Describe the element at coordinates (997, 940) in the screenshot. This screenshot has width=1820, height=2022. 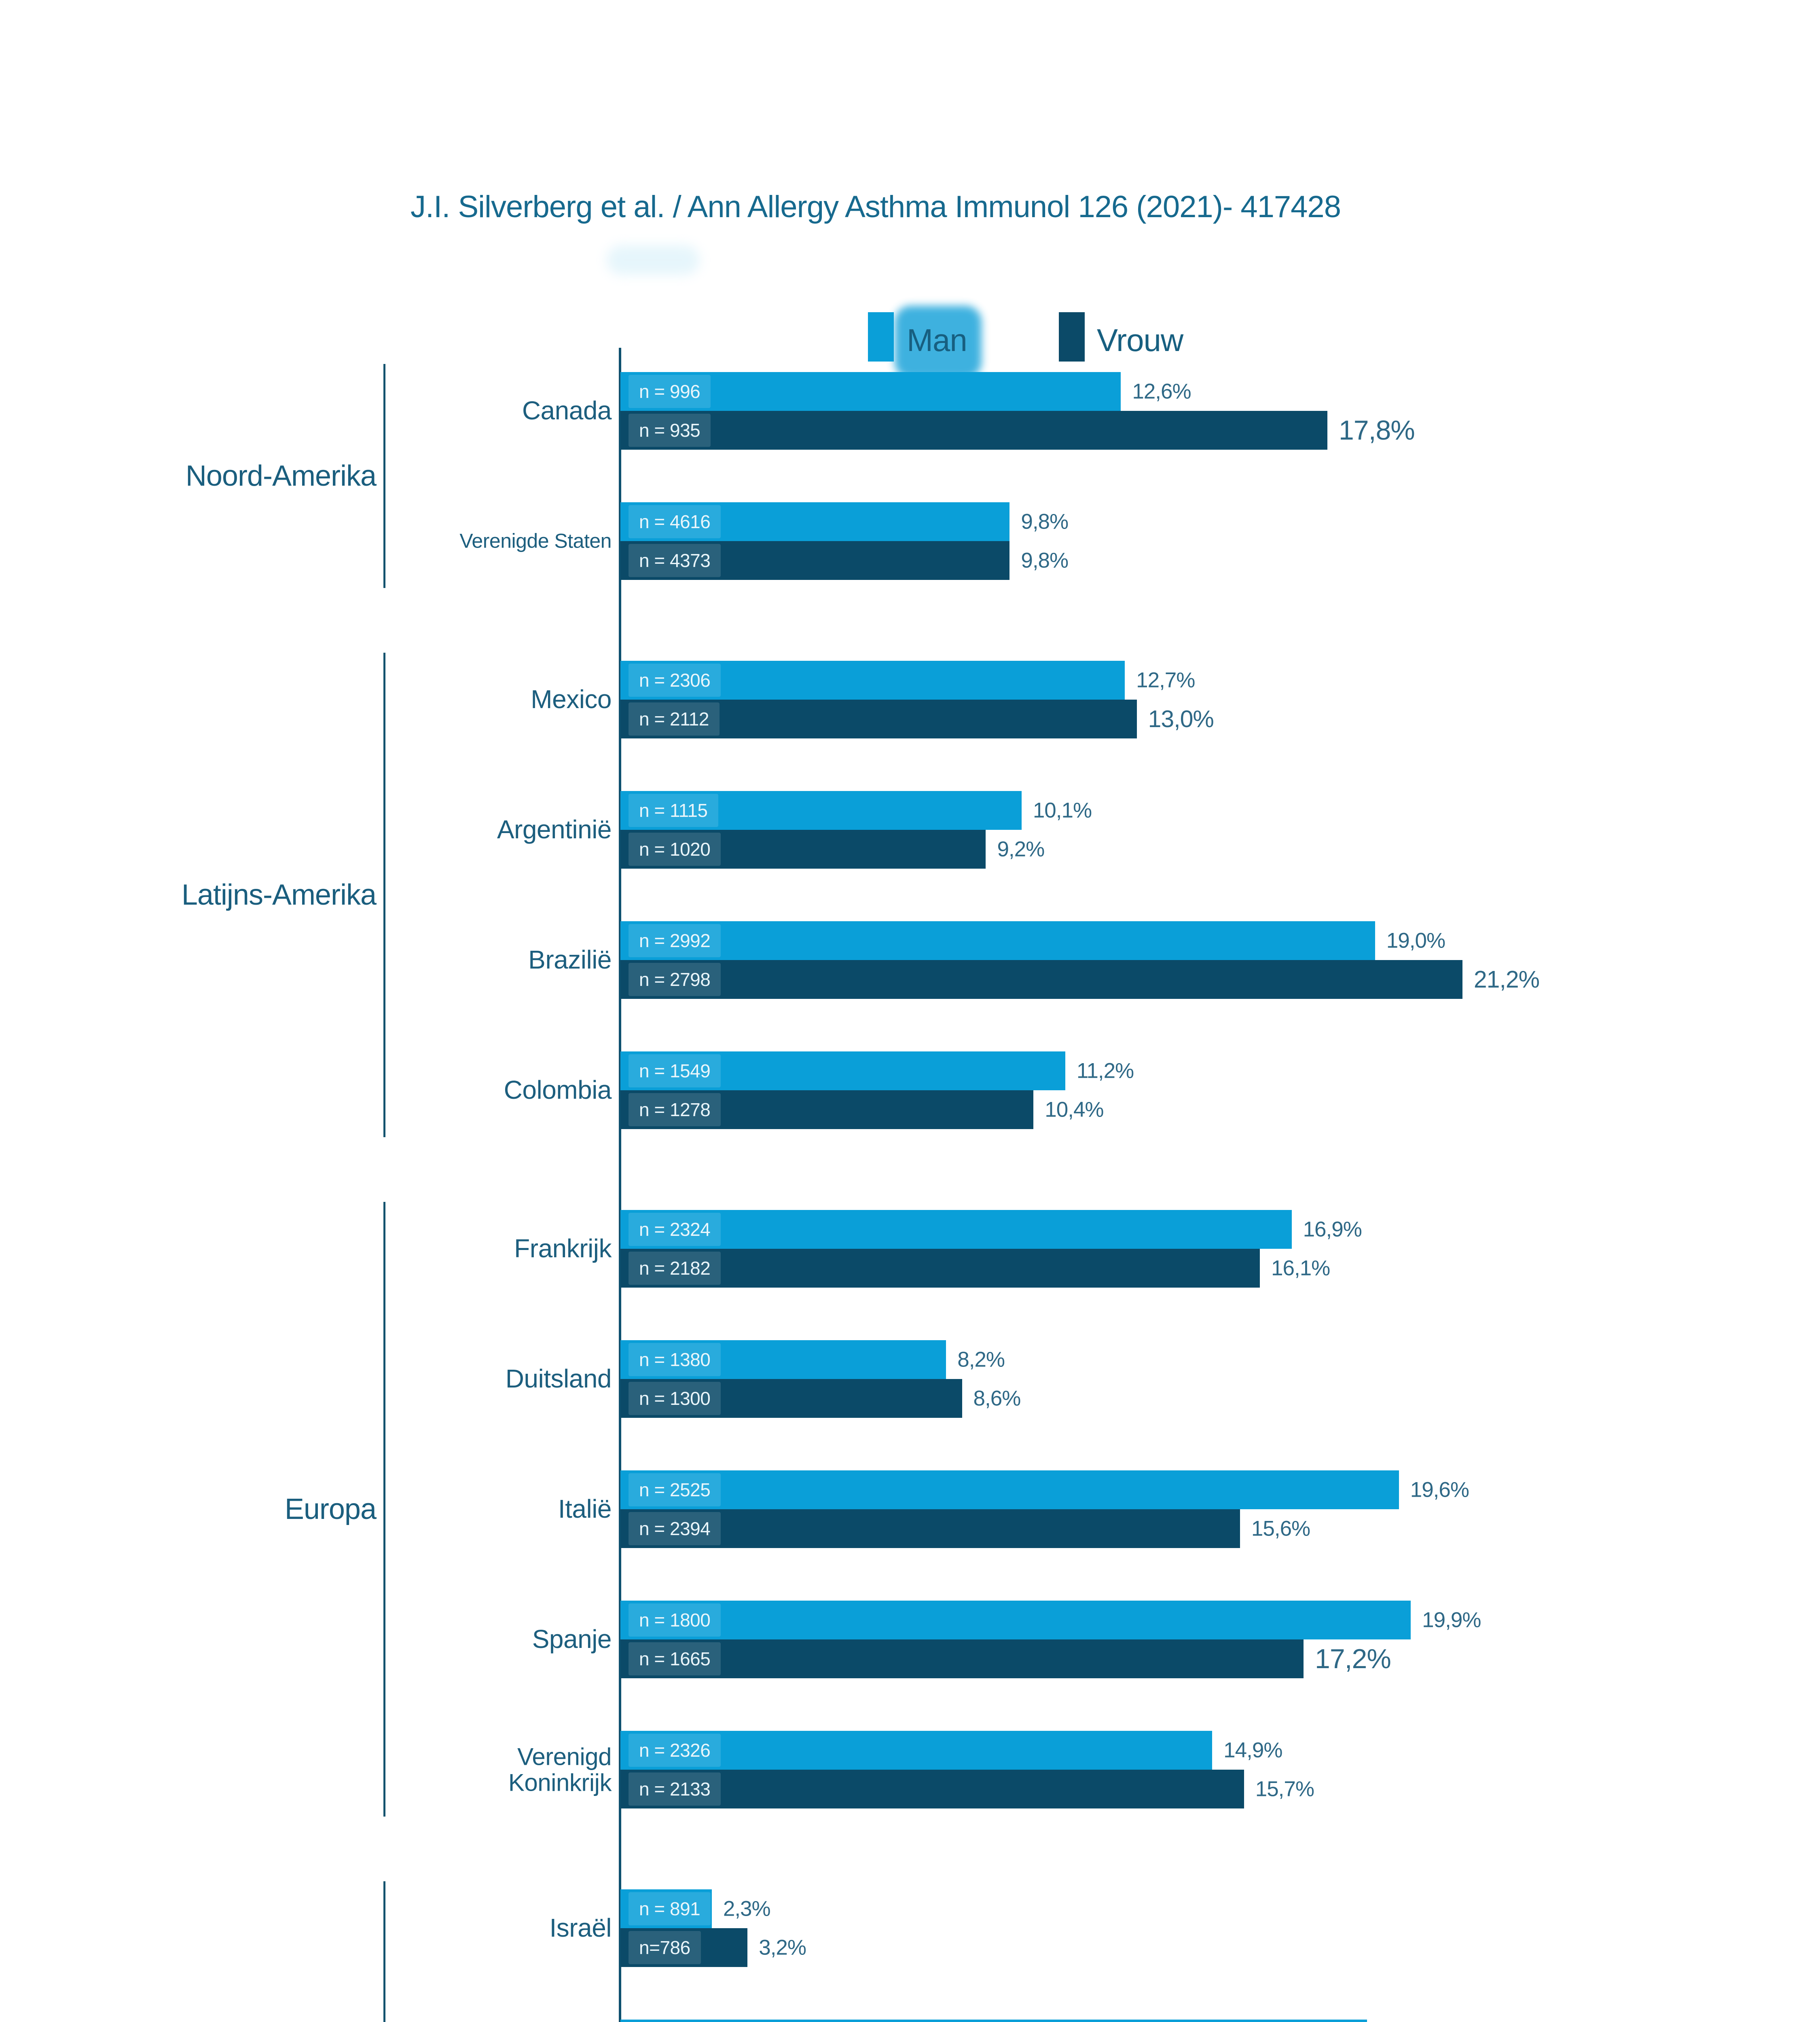
I see `bar-man-brazilie: n = 2992` at that location.